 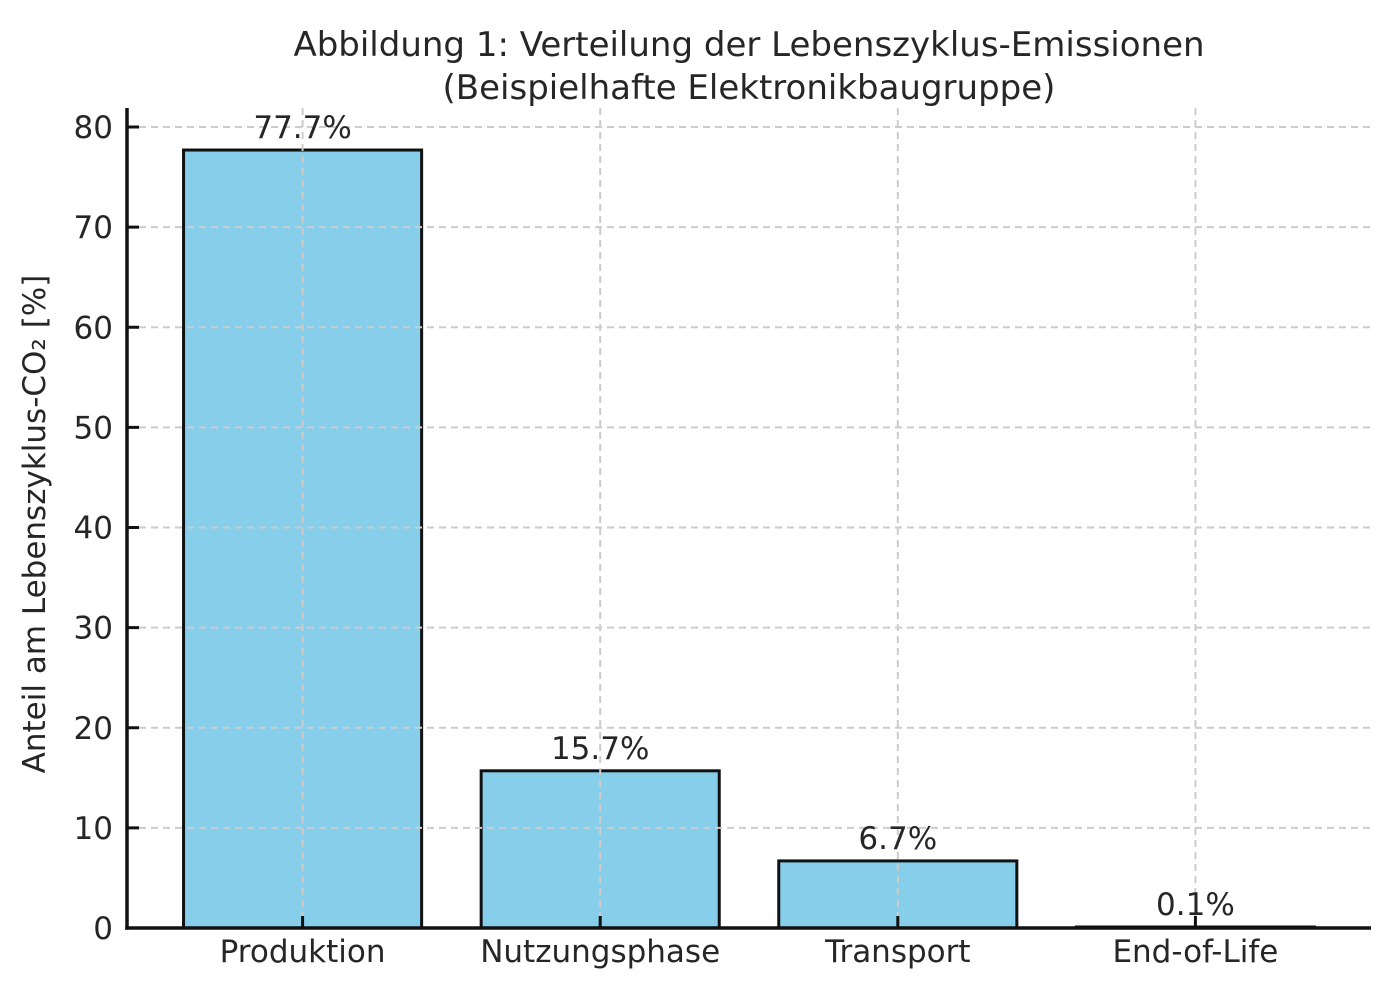 What do you see at coordinates (1195, 952) in the screenshot?
I see `x-tick-label: End-of-Life` at bounding box center [1195, 952].